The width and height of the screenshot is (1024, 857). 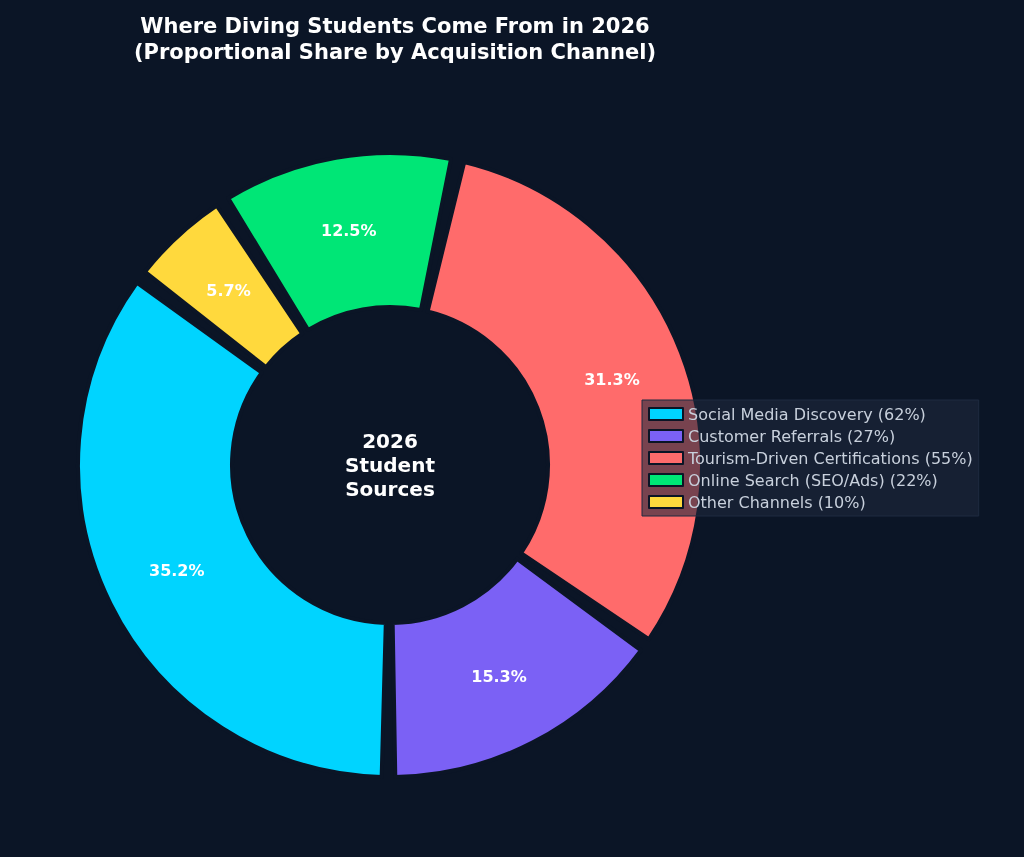 I want to click on data-label: 5.7%, so click(x=228, y=290).